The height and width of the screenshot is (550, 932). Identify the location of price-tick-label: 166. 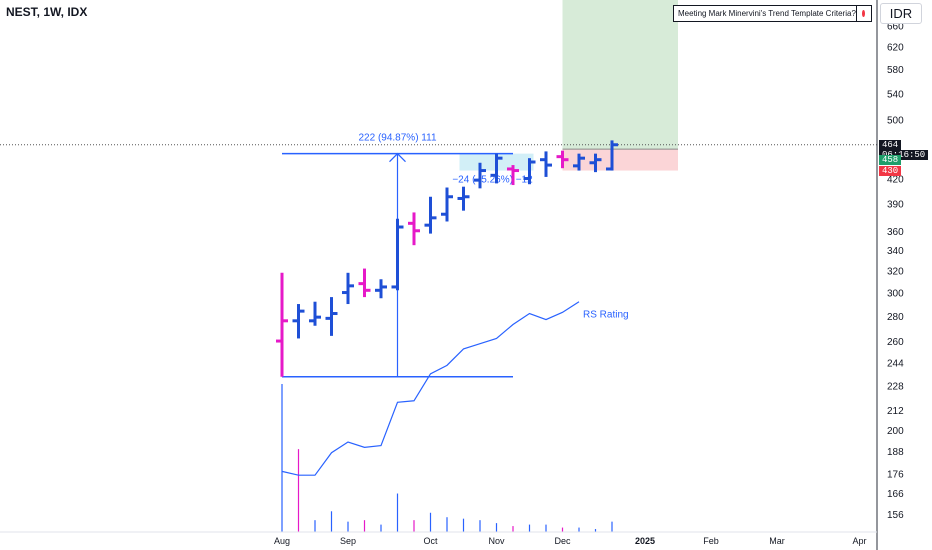
(895, 494).